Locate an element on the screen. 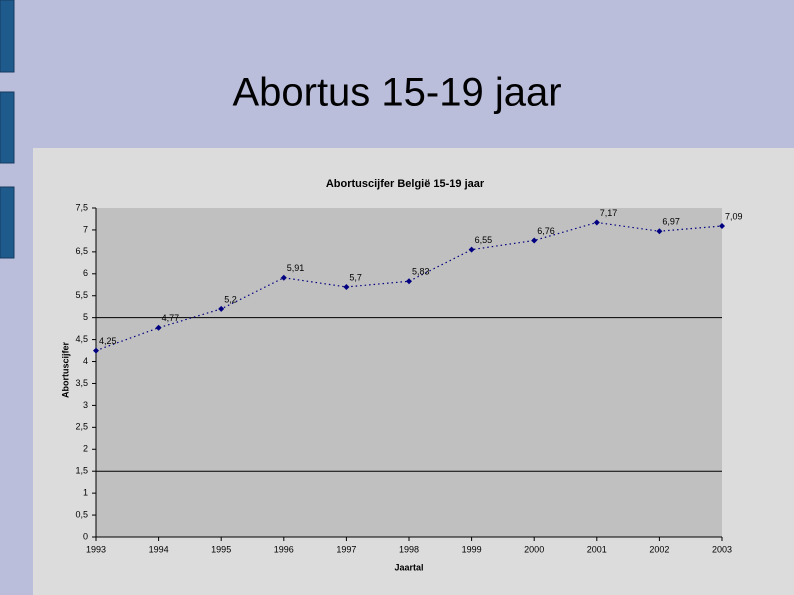 The image size is (794, 595). x-tick-label: 2003 is located at coordinates (722, 549).